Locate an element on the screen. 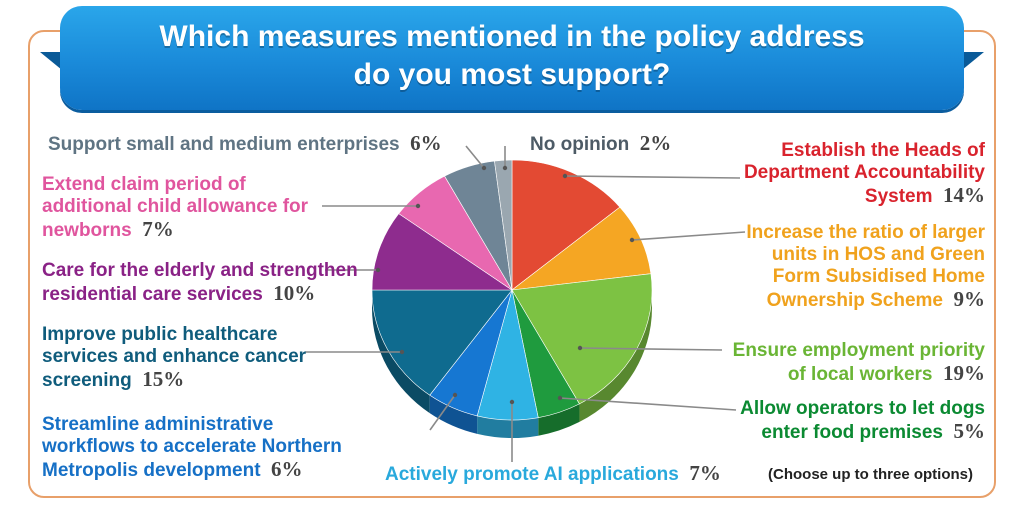  slice-label-text: additional child allowance for is located at coordinates (175, 206).